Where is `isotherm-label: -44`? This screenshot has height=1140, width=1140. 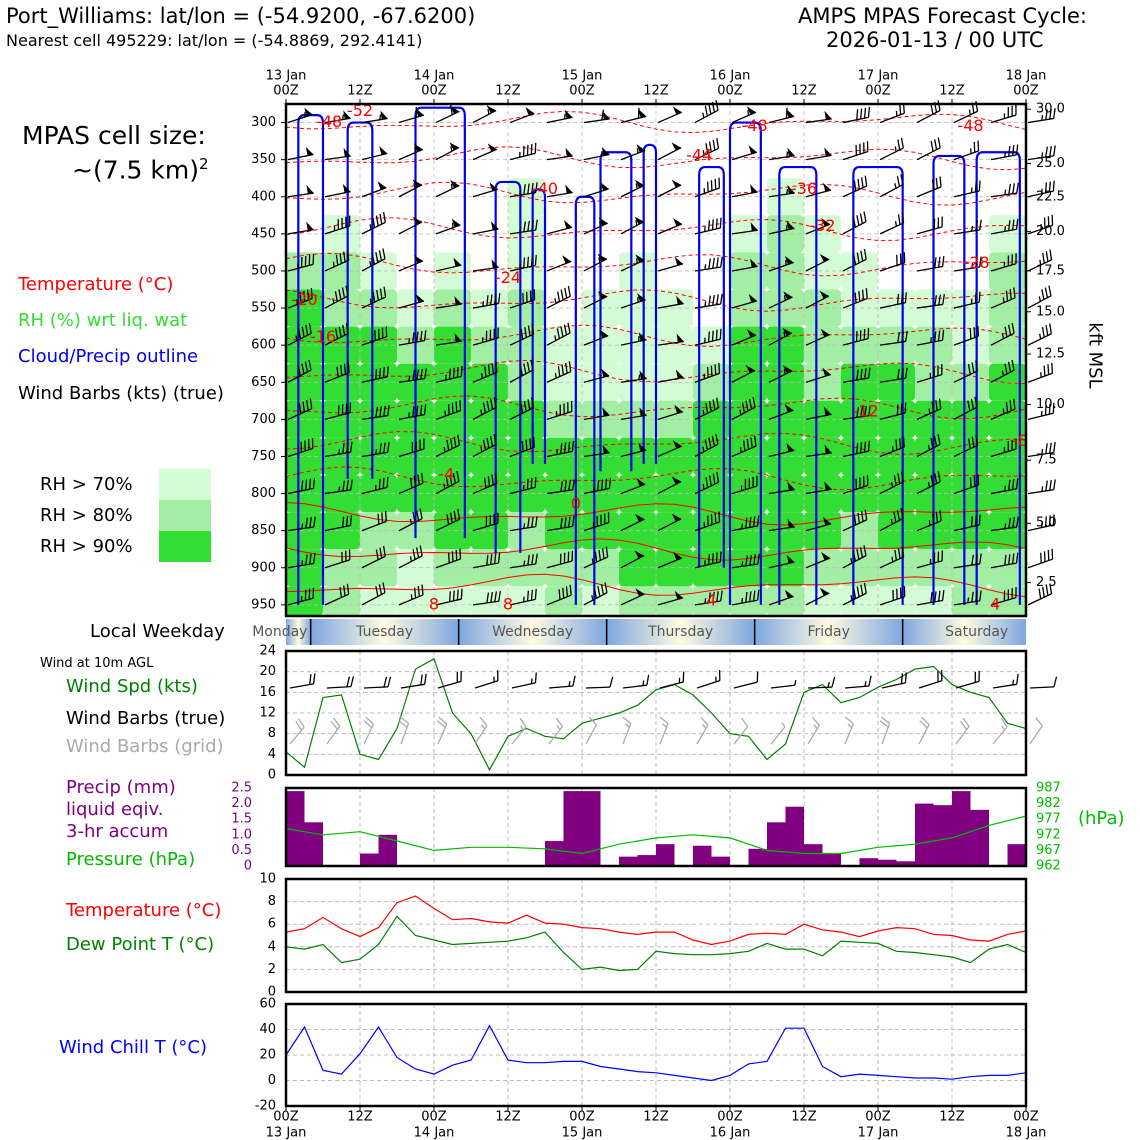 isotherm-label: -44 is located at coordinates (699, 154).